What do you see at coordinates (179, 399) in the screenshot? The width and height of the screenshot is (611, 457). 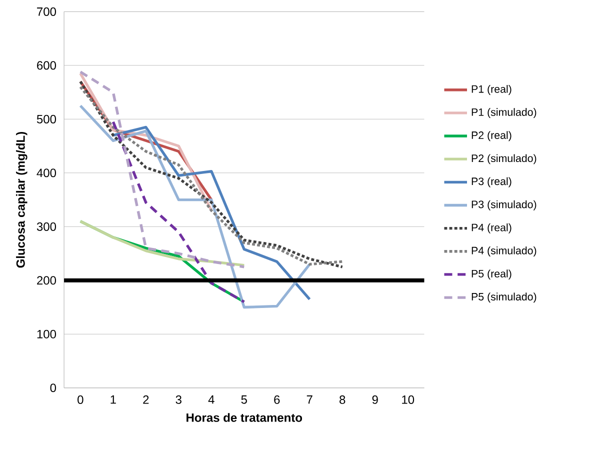 I see `x-tick-label: 3` at bounding box center [179, 399].